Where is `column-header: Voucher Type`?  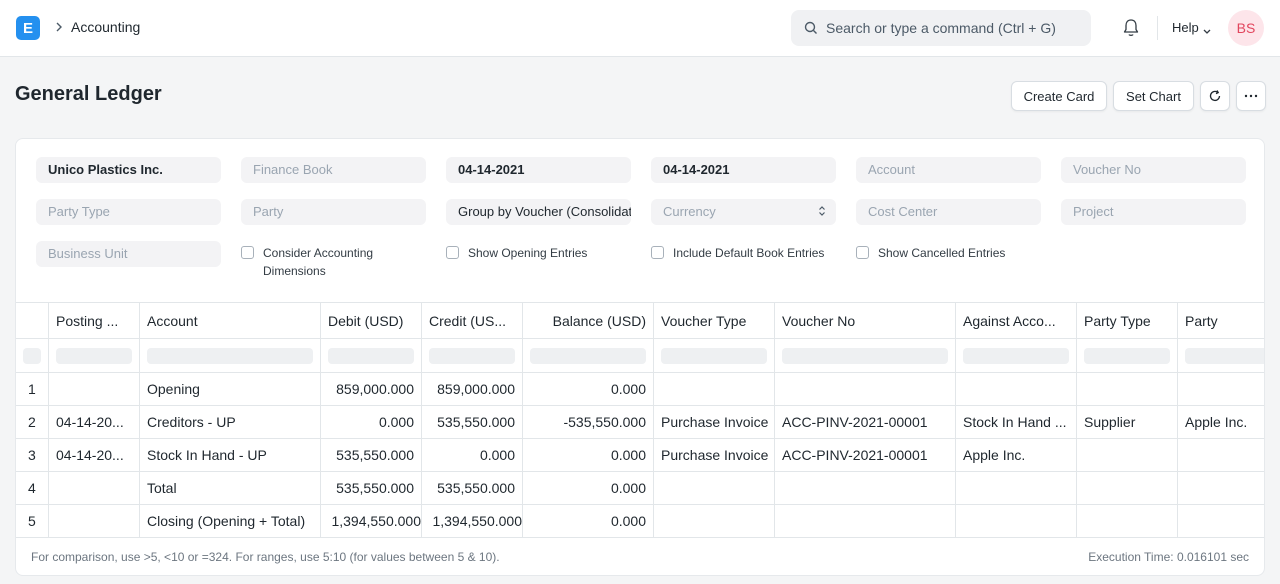 column-header: Voucher Type is located at coordinates (714, 320).